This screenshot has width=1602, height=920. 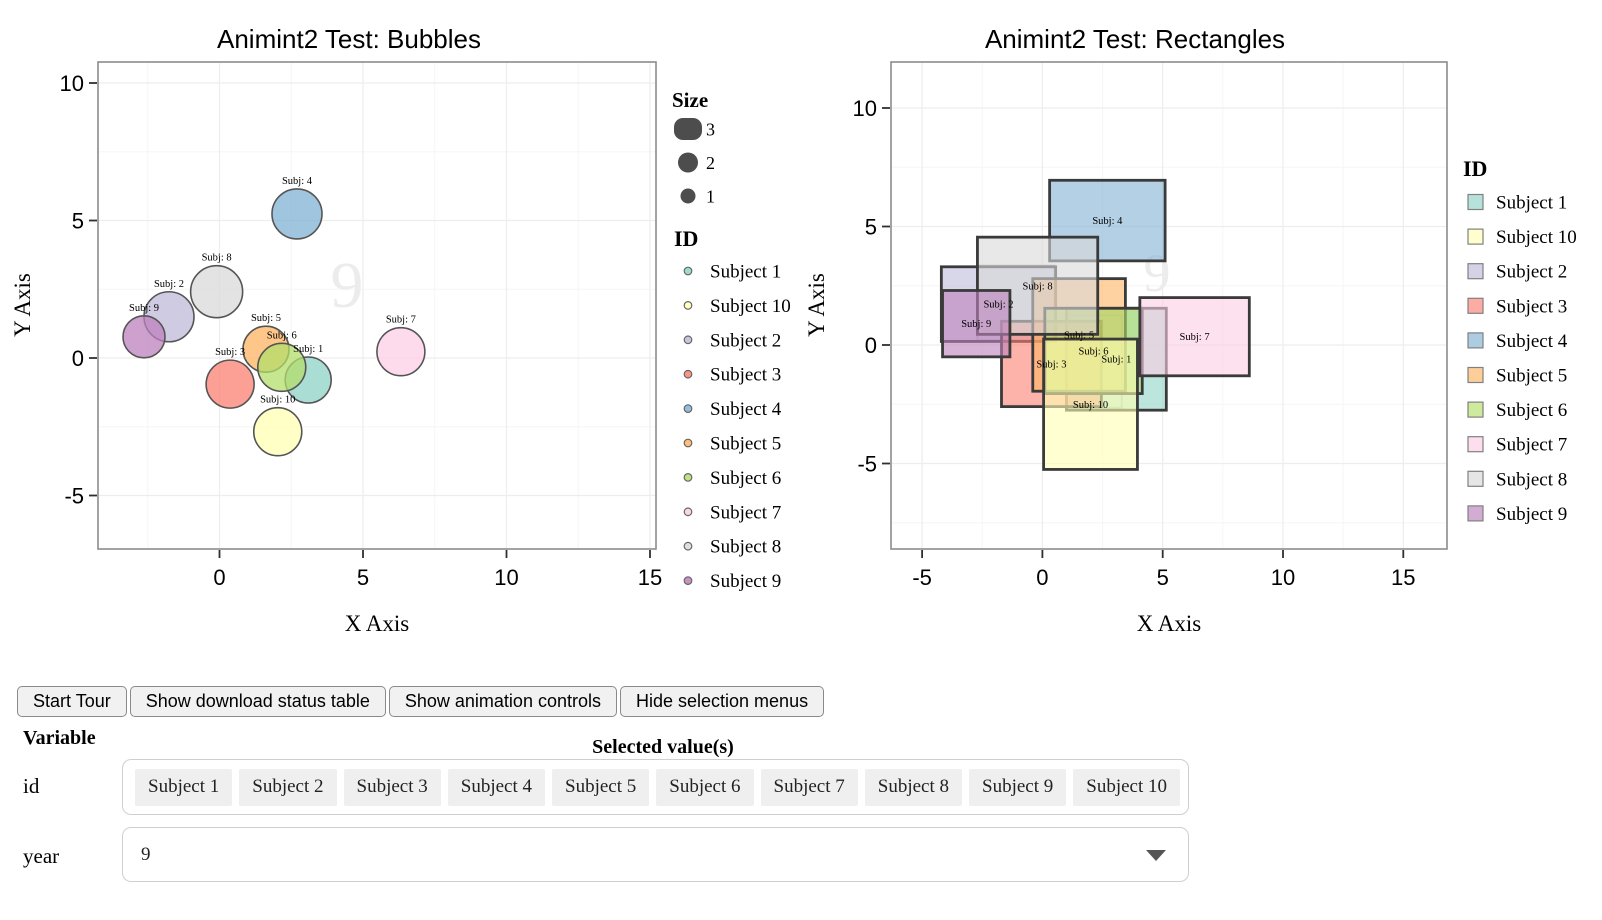 I want to click on id-chip-subject-1: Subject 1, so click(x=184, y=787).